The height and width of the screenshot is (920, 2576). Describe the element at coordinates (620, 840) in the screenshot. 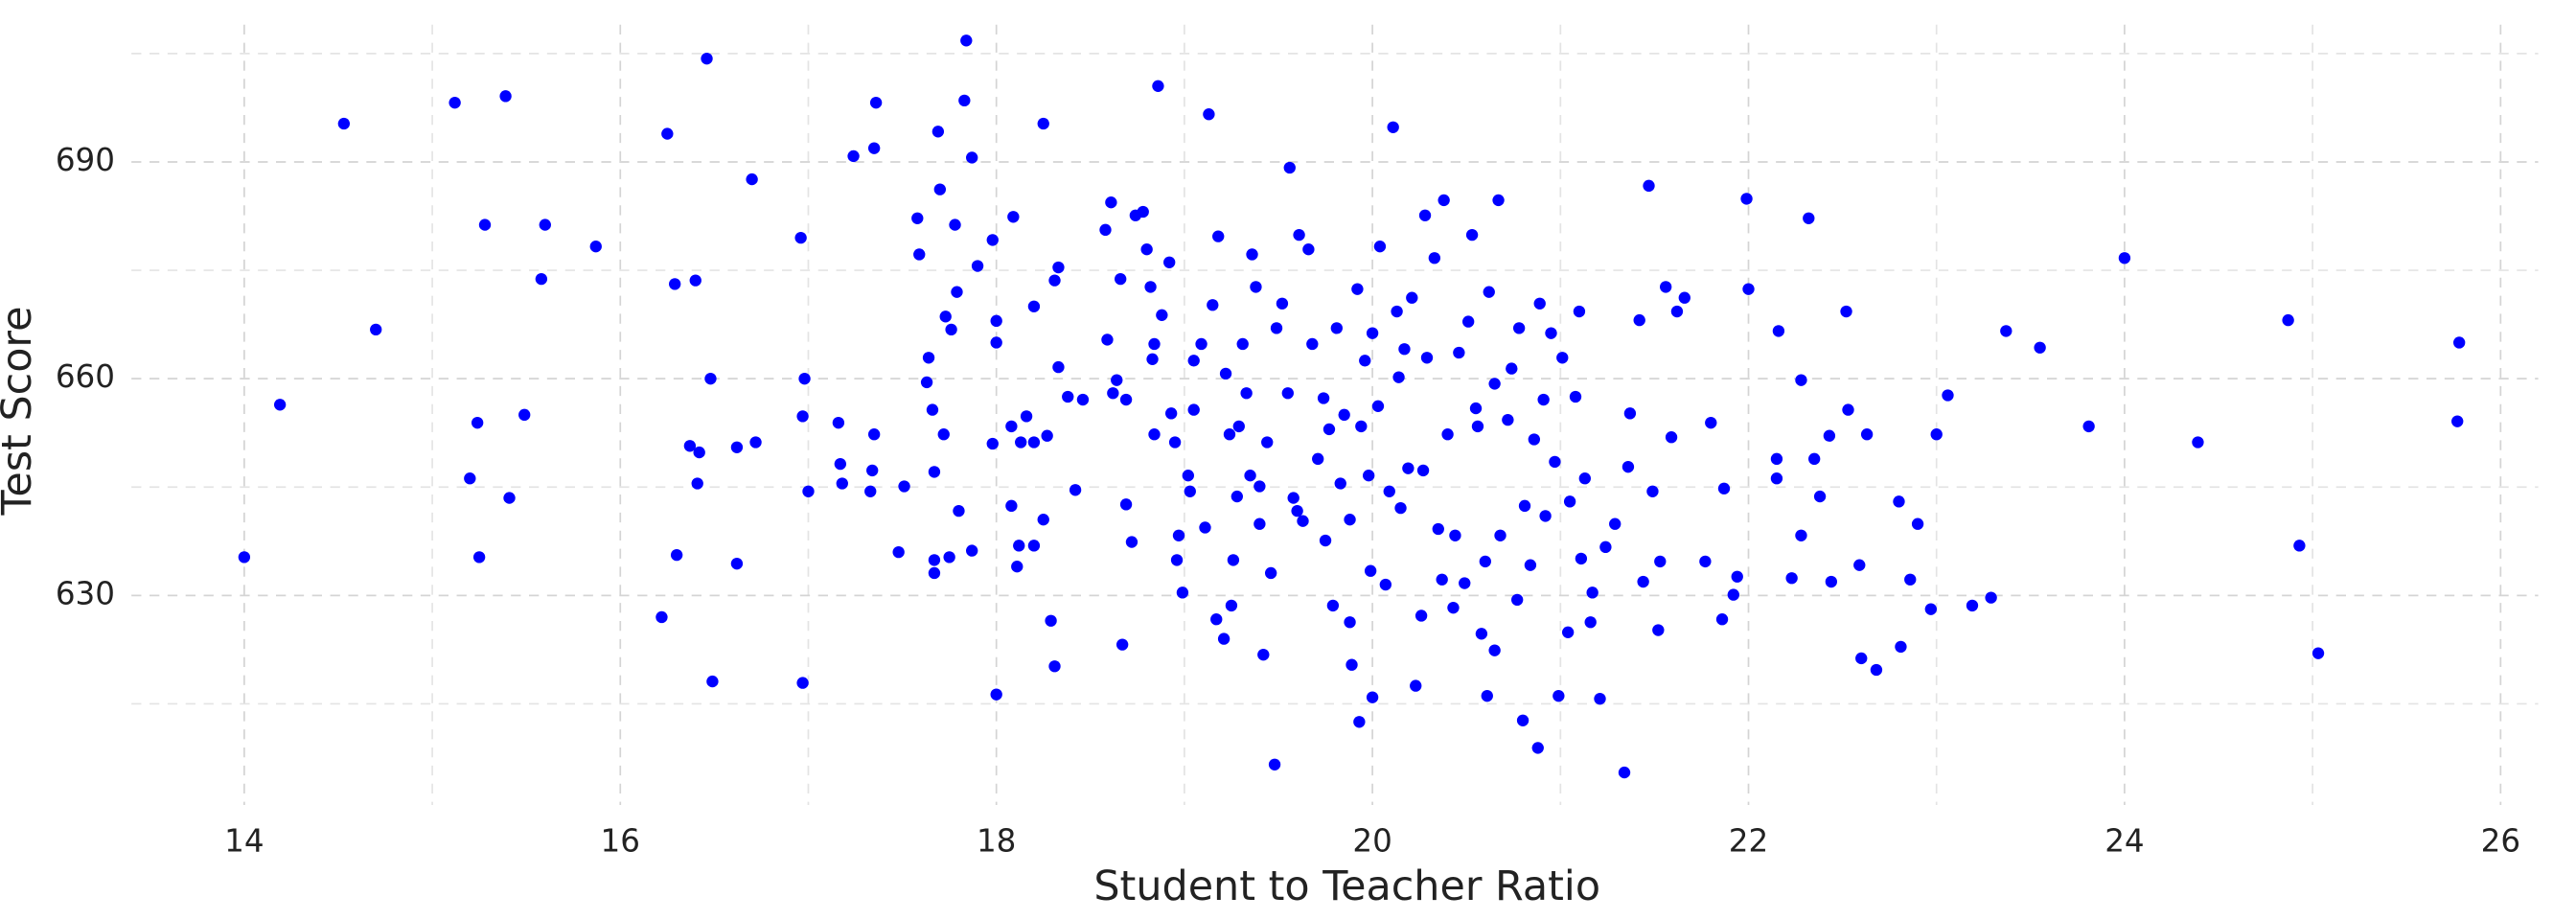

I see `x-tick-label: 16` at that location.